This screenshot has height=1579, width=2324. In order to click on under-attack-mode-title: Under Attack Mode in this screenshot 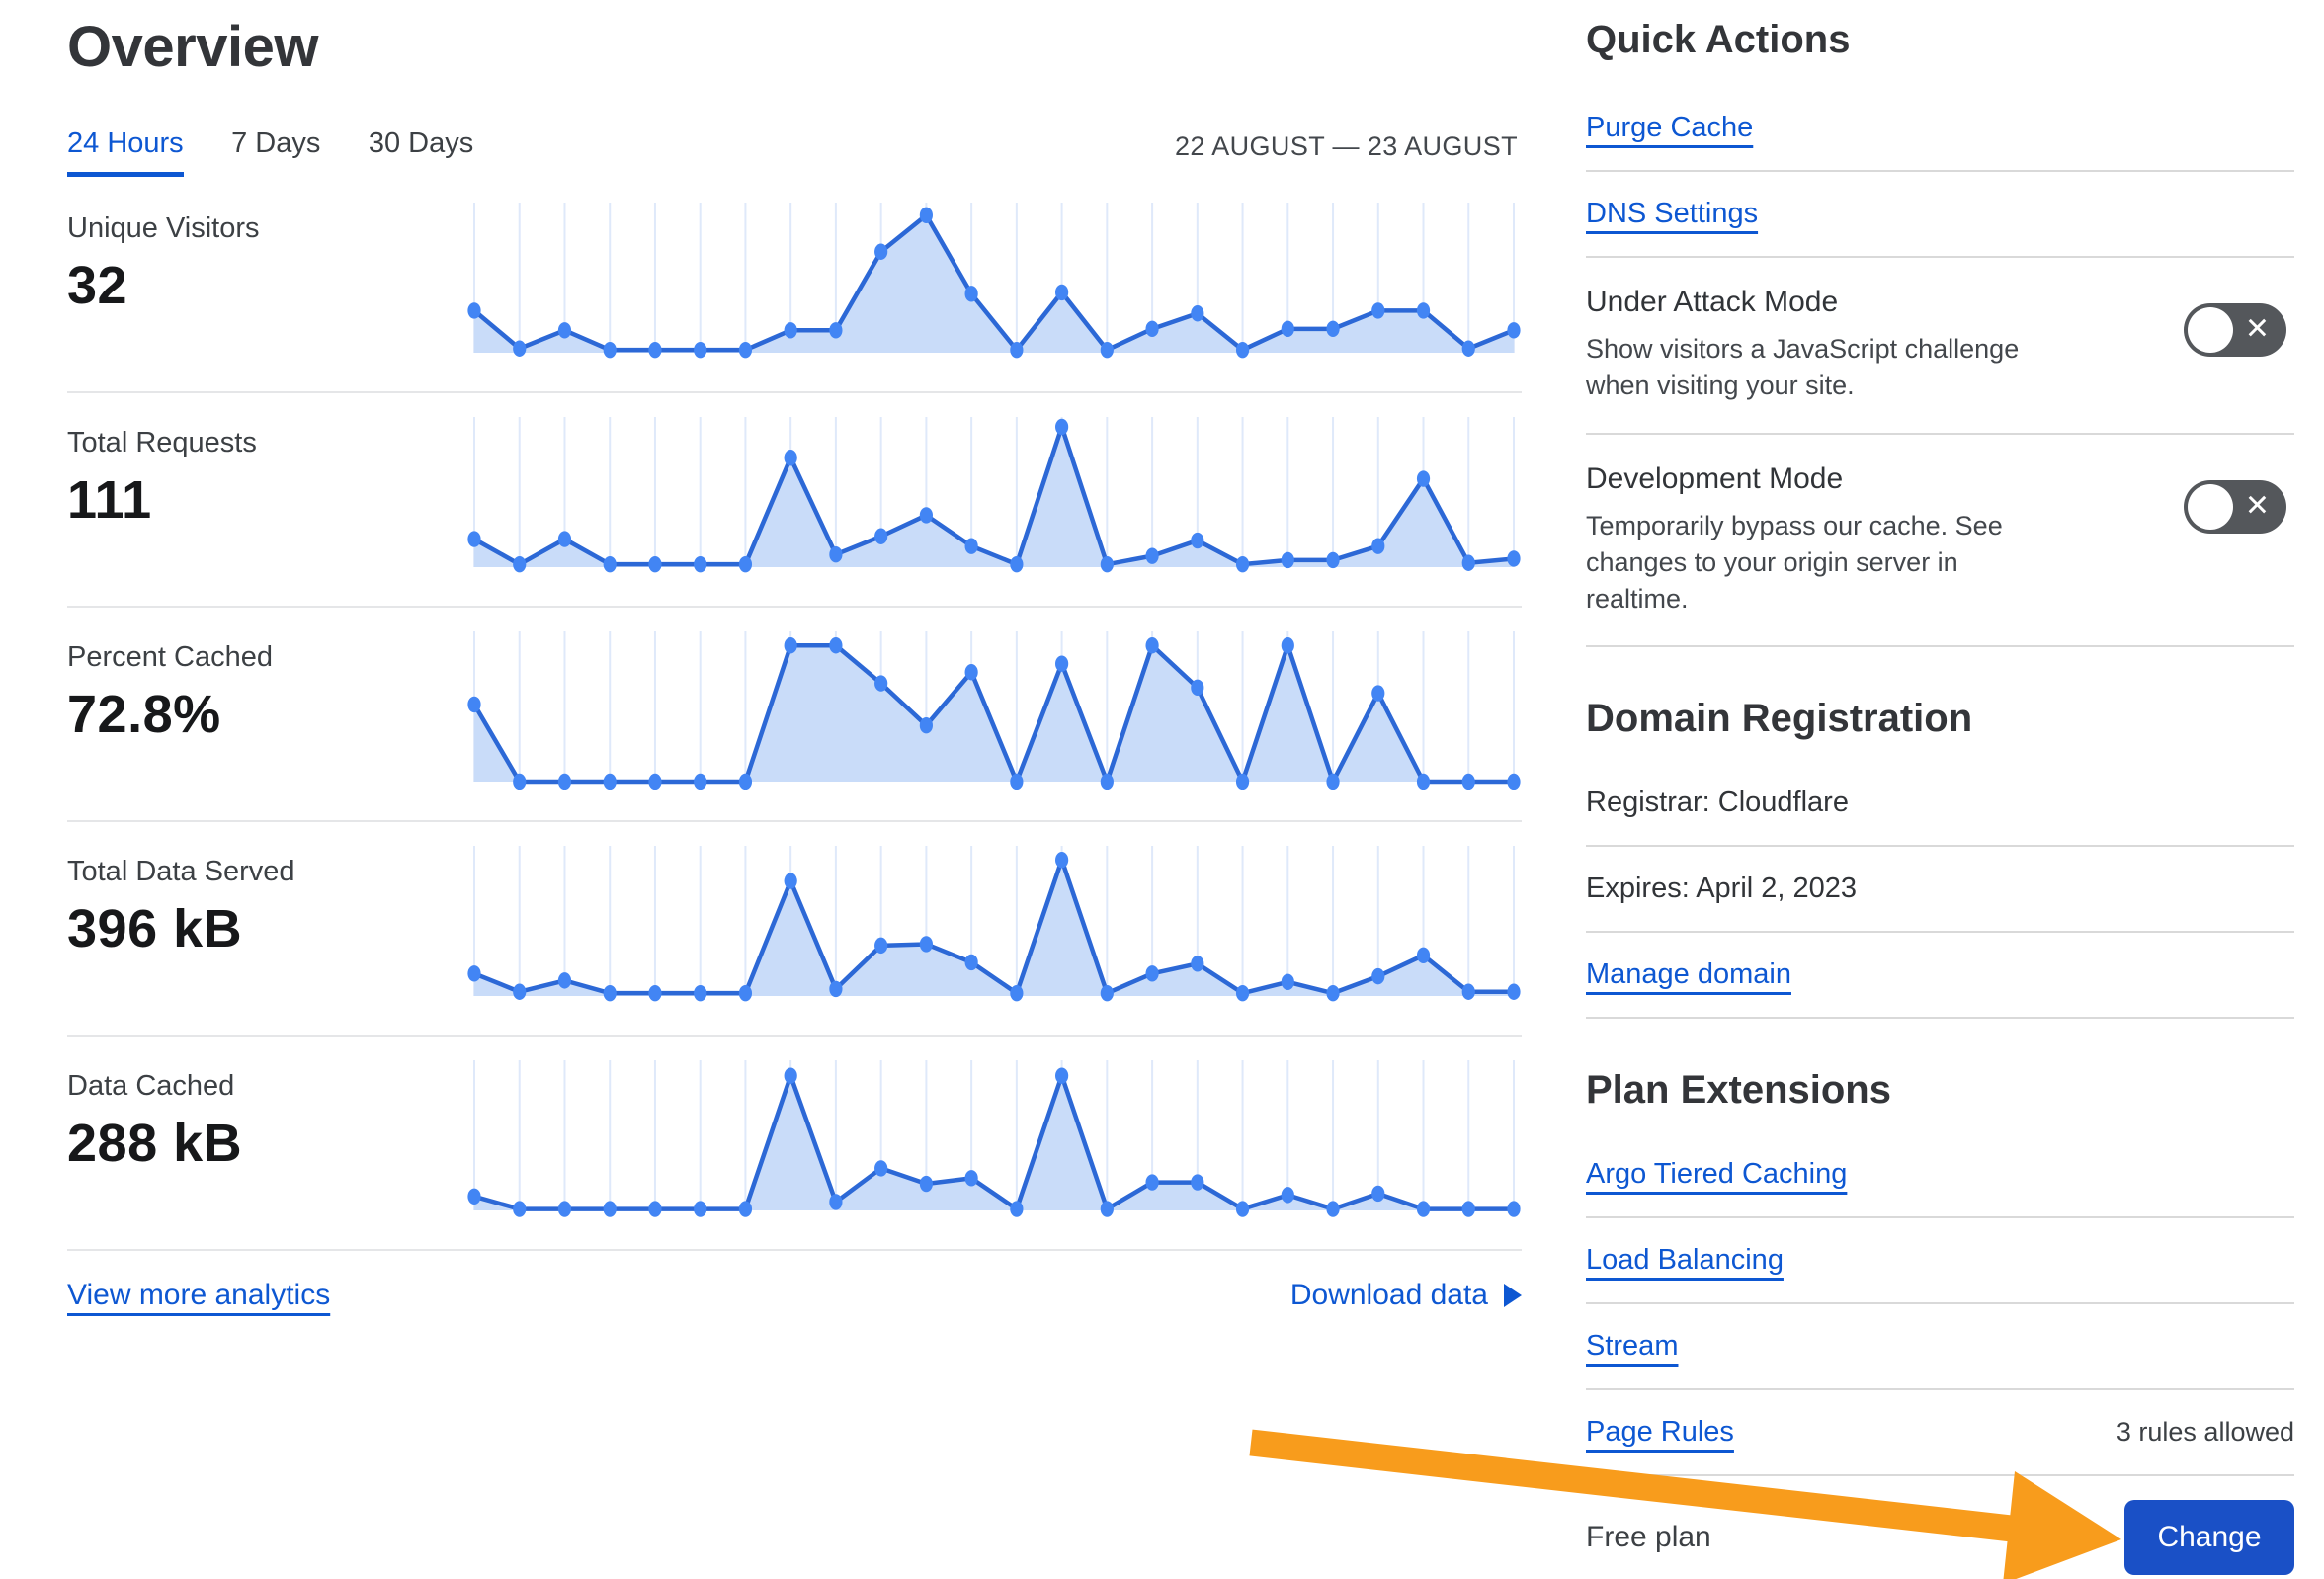, I will do `click(1712, 302)`.